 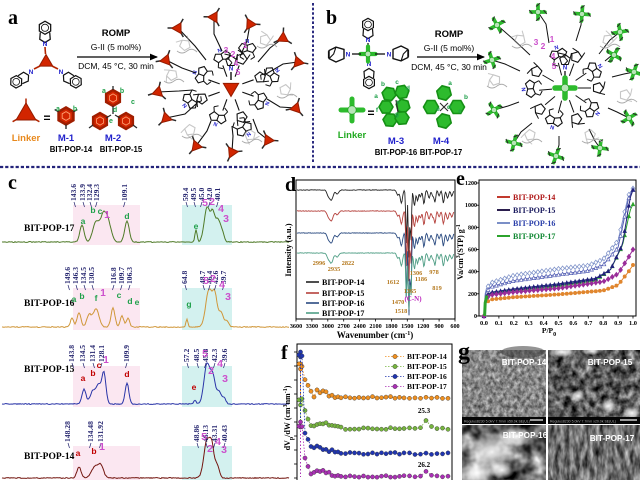 I want to click on svg-text: 48.5, so click(x=196, y=355).